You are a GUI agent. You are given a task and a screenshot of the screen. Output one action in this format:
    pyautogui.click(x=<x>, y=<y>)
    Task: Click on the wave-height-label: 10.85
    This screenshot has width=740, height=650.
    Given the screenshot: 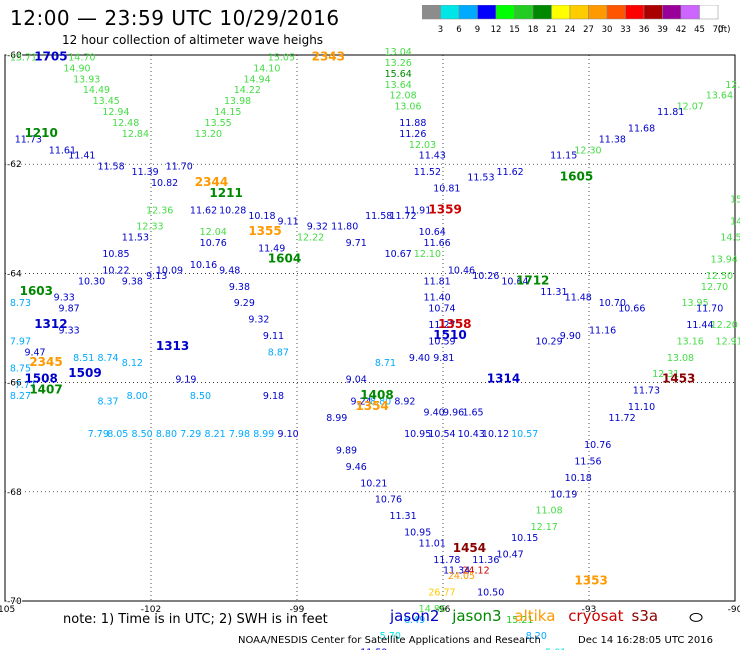 What is the action you would take?
    pyautogui.click(x=115, y=254)
    